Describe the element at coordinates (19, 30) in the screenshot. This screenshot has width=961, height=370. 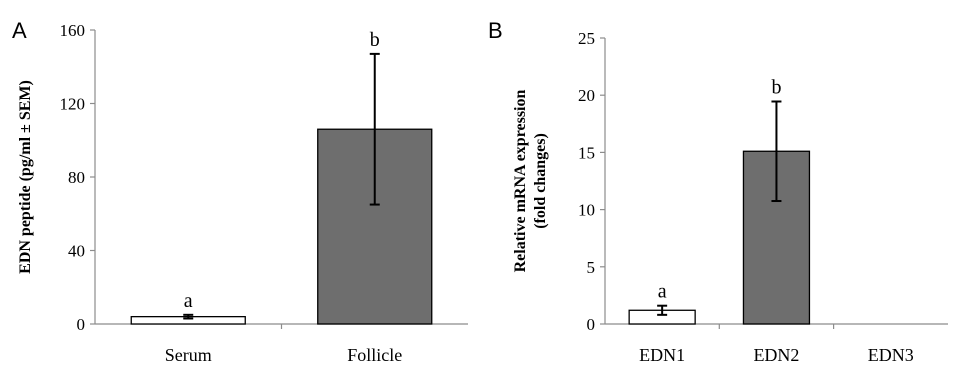
I see `panel-label: A` at that location.